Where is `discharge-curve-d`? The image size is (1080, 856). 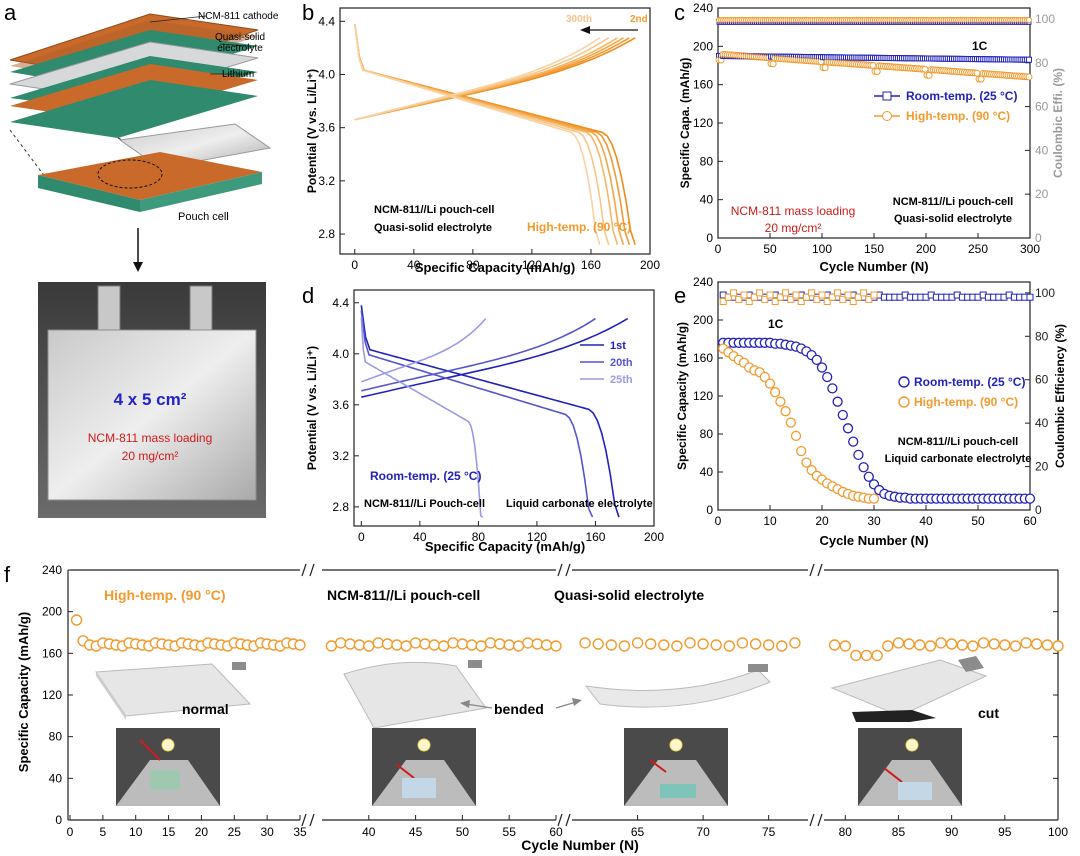
discharge-curve-d is located at coordinates (477, 414).